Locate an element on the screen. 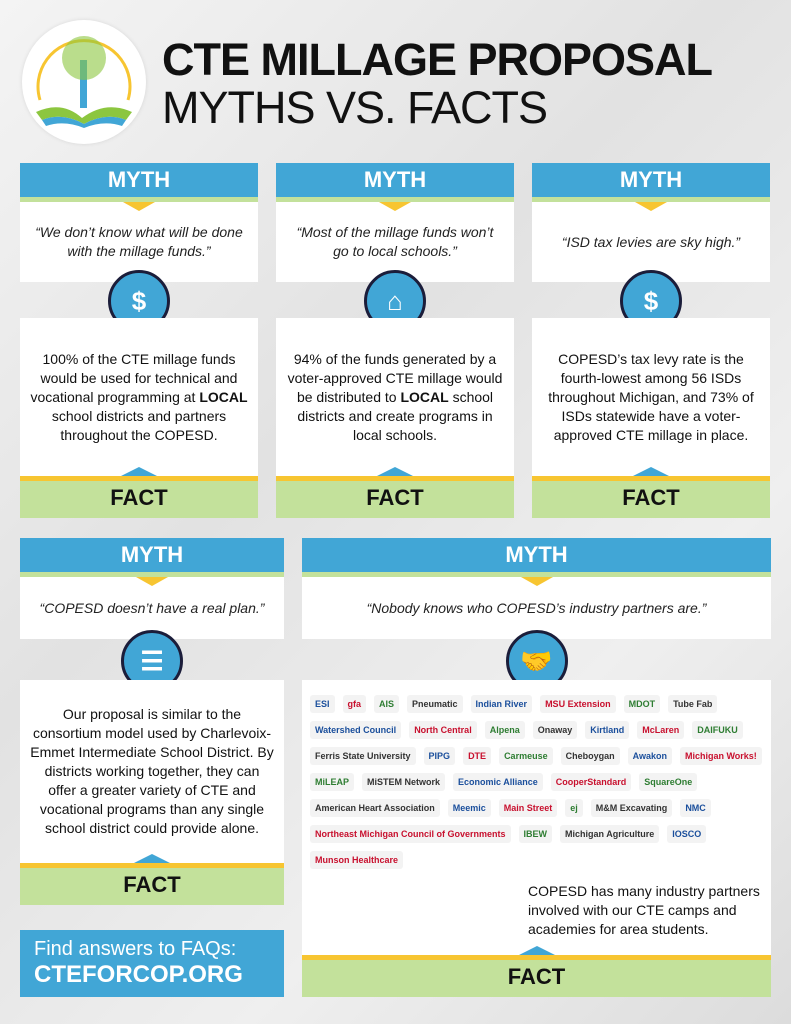 The image size is (791, 1024). partner-logo: Economic Alliance is located at coordinates (498, 782).